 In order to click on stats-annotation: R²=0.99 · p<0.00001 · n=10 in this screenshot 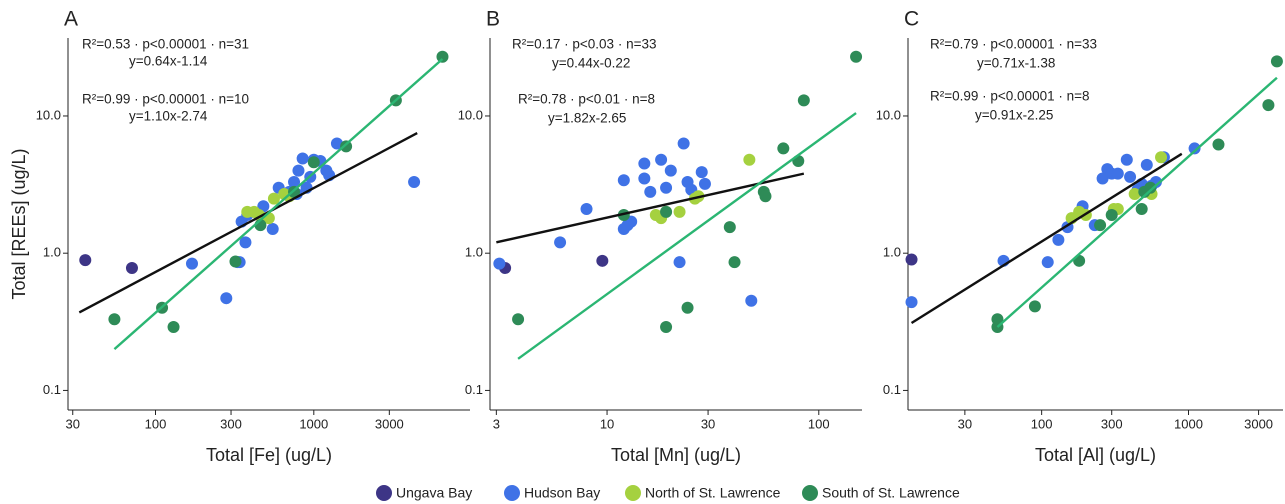, I will do `click(165, 99)`.